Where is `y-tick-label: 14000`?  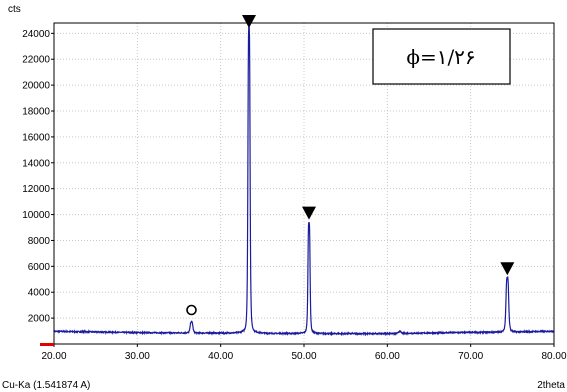
y-tick-label: 14000 is located at coordinates (36, 163).